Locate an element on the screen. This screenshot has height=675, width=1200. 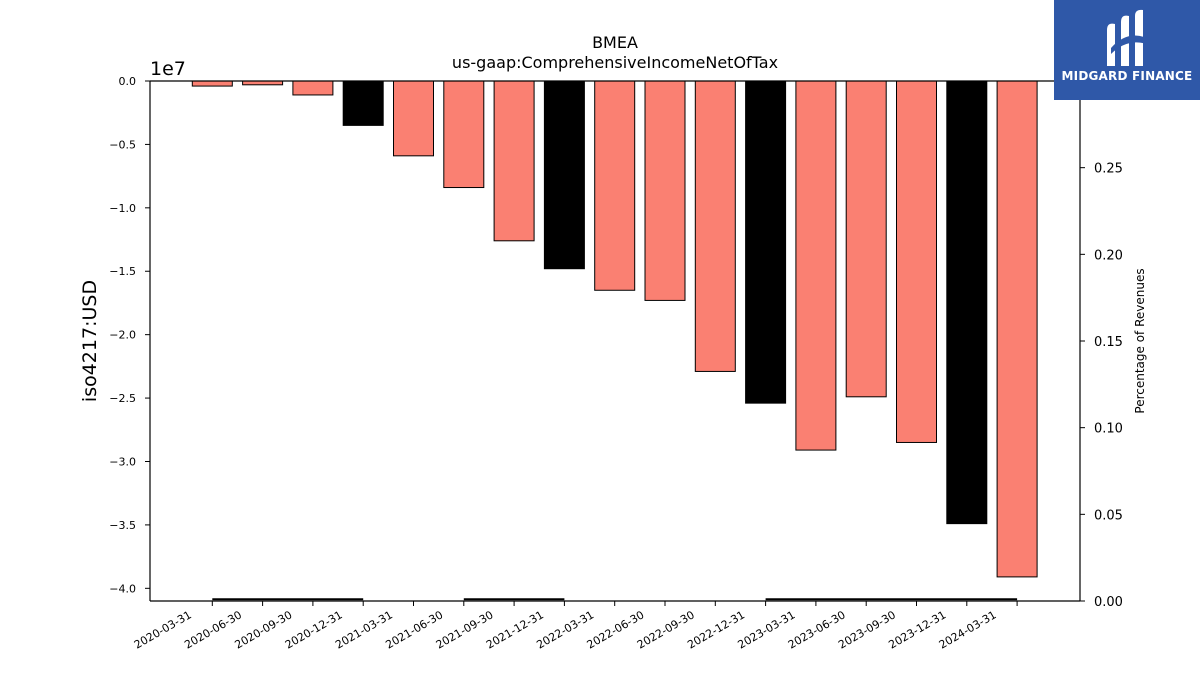
brand-name: MIDGARD FINANCE is located at coordinates (1127, 76).